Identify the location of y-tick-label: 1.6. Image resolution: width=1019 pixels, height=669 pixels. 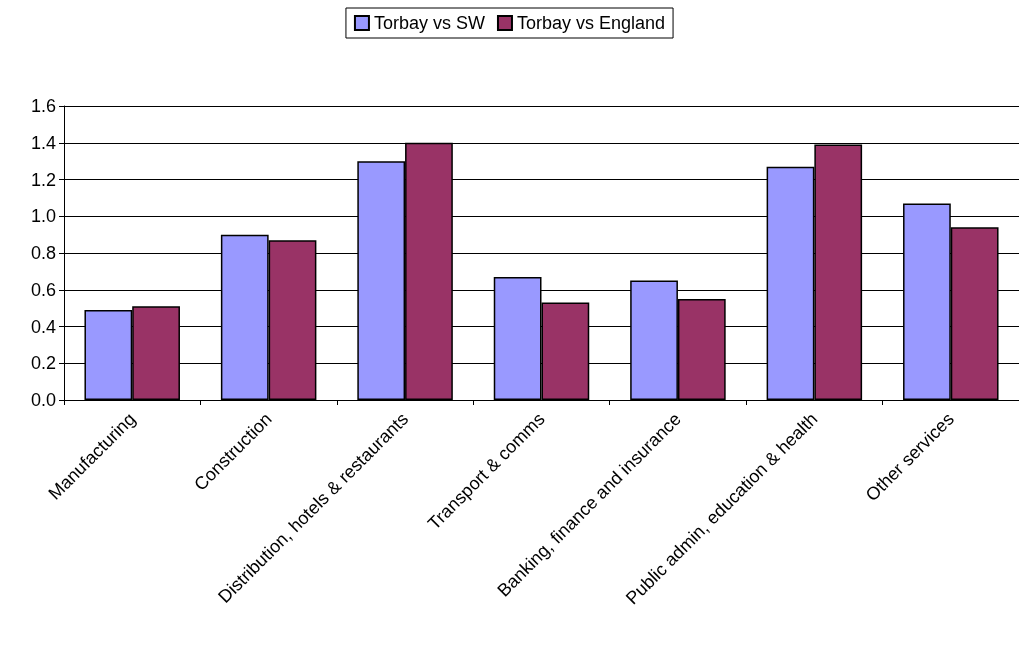
(43, 106).